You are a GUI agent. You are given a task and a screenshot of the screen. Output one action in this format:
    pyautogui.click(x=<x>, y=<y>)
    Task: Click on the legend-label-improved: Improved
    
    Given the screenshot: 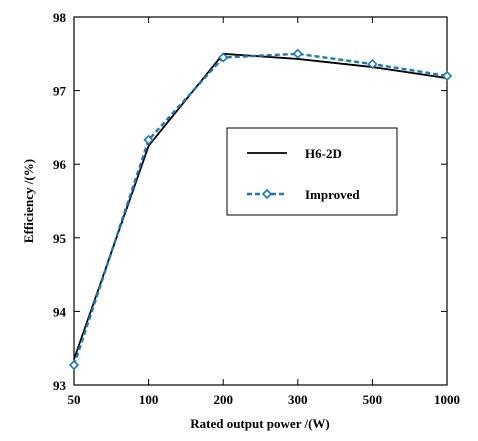 What is the action you would take?
    pyautogui.click(x=332, y=194)
    